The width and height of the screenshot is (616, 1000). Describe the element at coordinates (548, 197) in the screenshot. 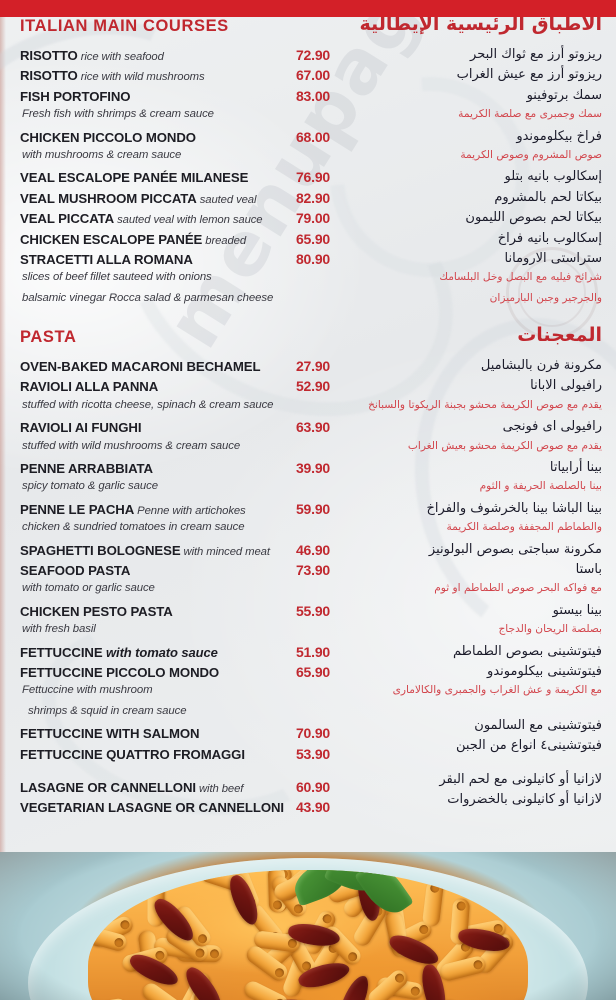

I see `arabic-item-name: بيكاتا لحم بالمشروم` at that location.